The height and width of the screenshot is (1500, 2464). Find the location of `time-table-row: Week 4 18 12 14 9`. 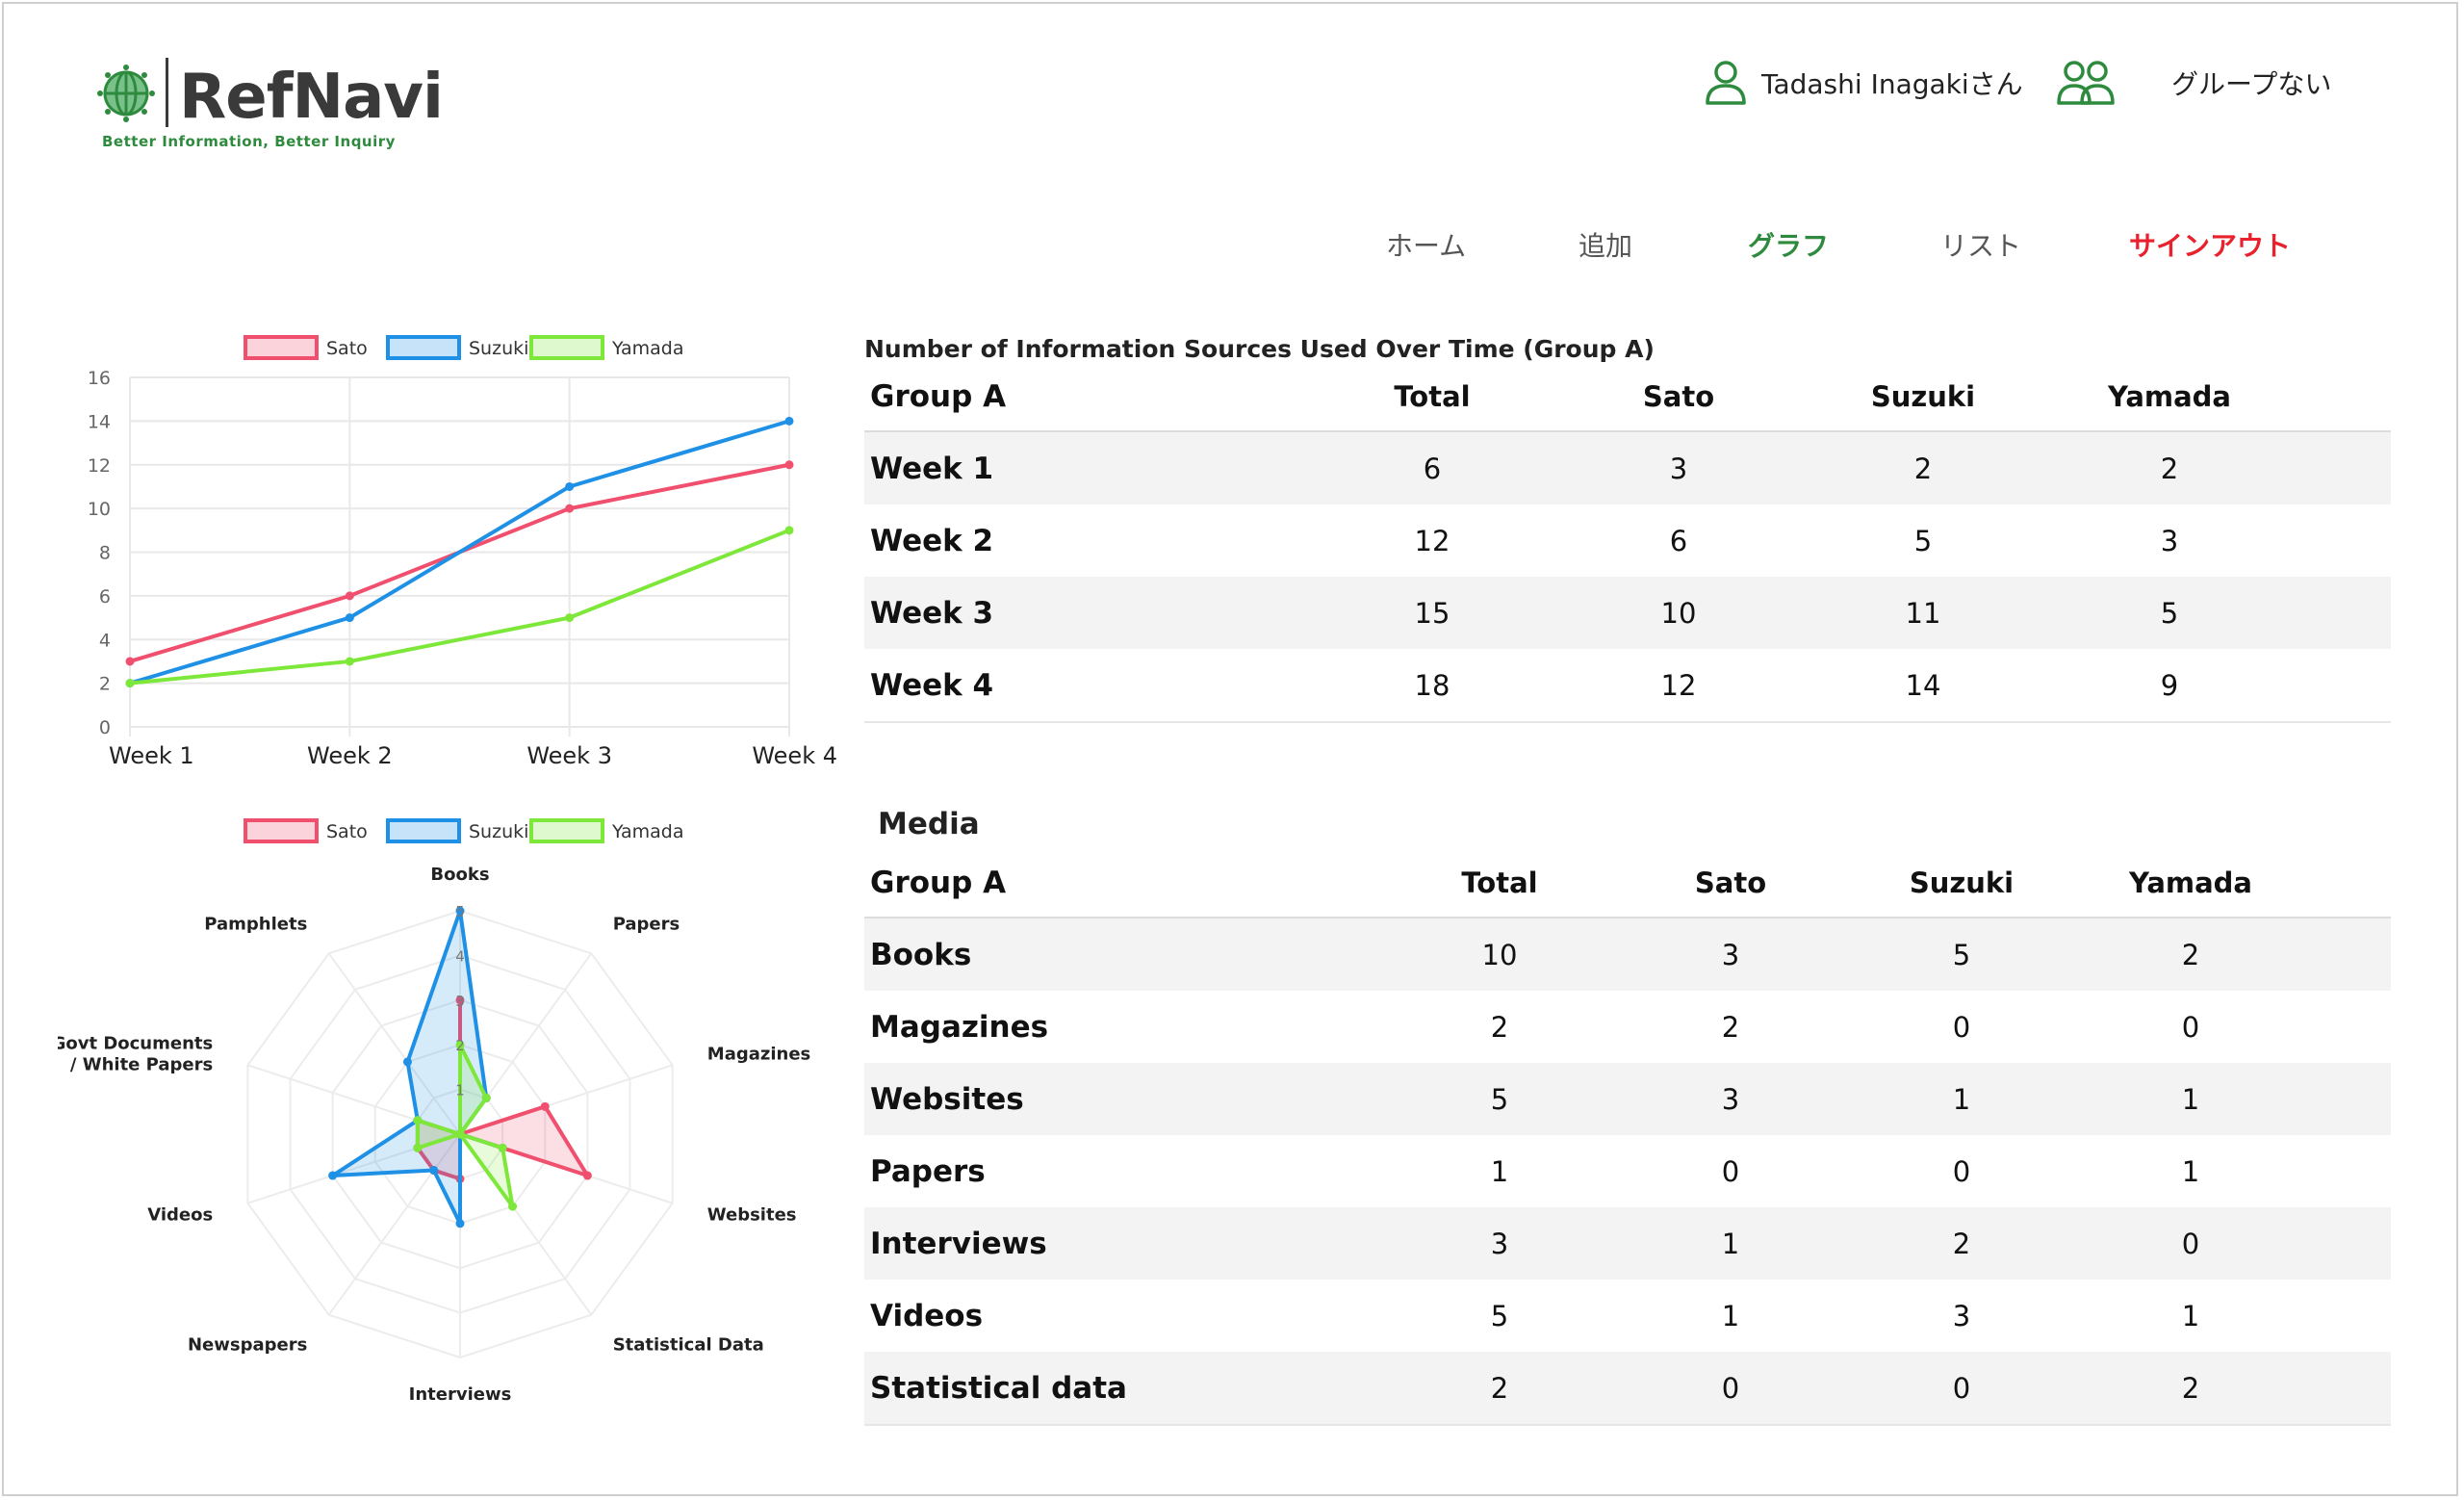

time-table-row: Week 4 18 12 14 9 is located at coordinates (1627, 686).